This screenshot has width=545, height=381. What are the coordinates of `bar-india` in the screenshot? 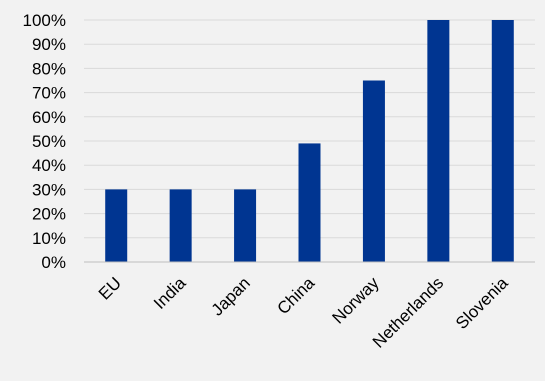 It's located at (180, 225).